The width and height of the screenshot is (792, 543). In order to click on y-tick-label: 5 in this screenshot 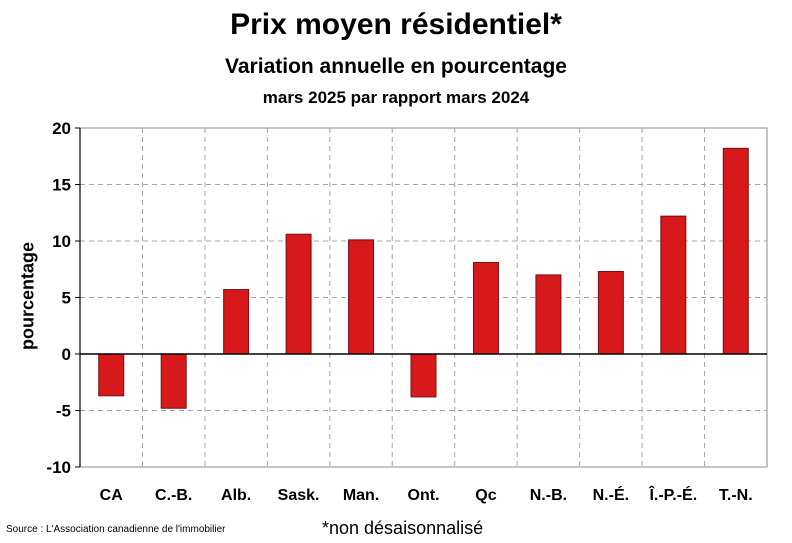, I will do `click(66, 298)`.